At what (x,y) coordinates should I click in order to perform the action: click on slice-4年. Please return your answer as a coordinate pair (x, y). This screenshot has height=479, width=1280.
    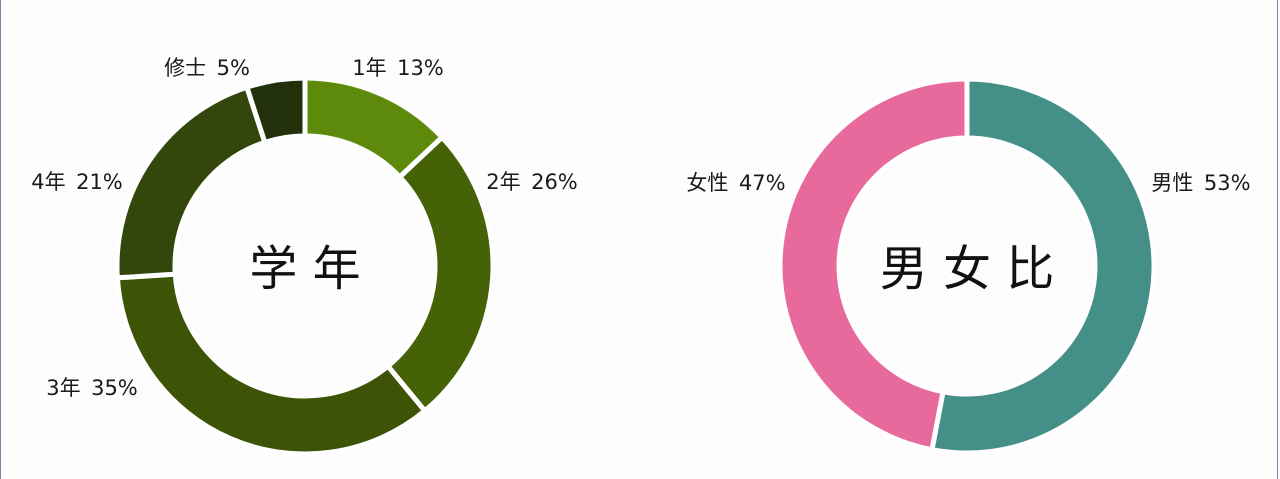
    Looking at the image, I should click on (191, 182).